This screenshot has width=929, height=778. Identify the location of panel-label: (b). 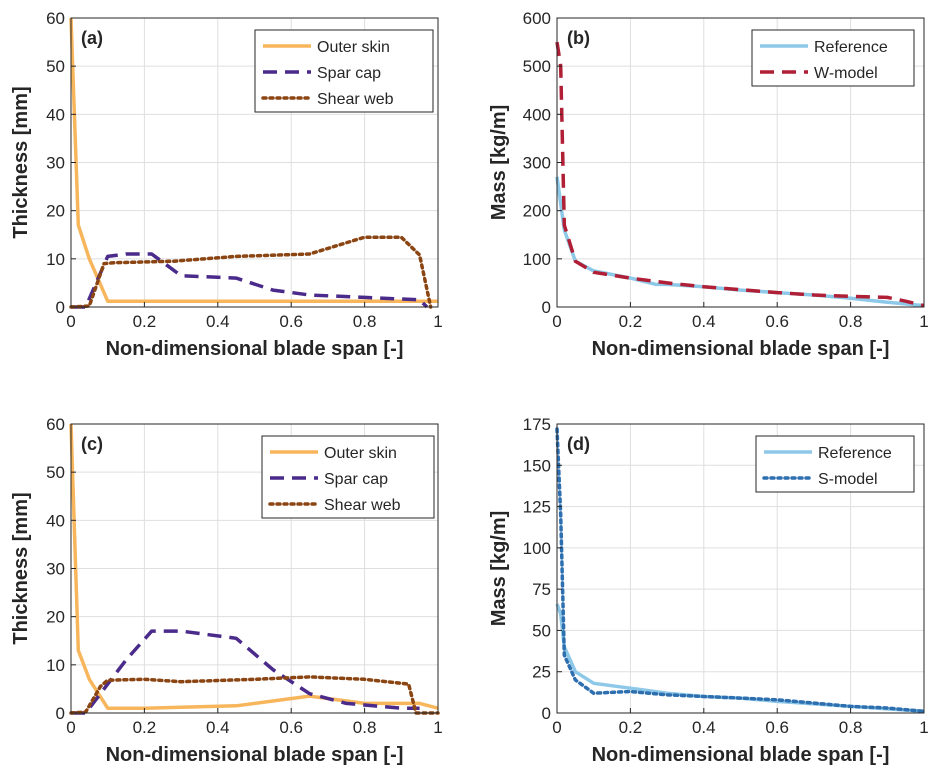
(578, 38).